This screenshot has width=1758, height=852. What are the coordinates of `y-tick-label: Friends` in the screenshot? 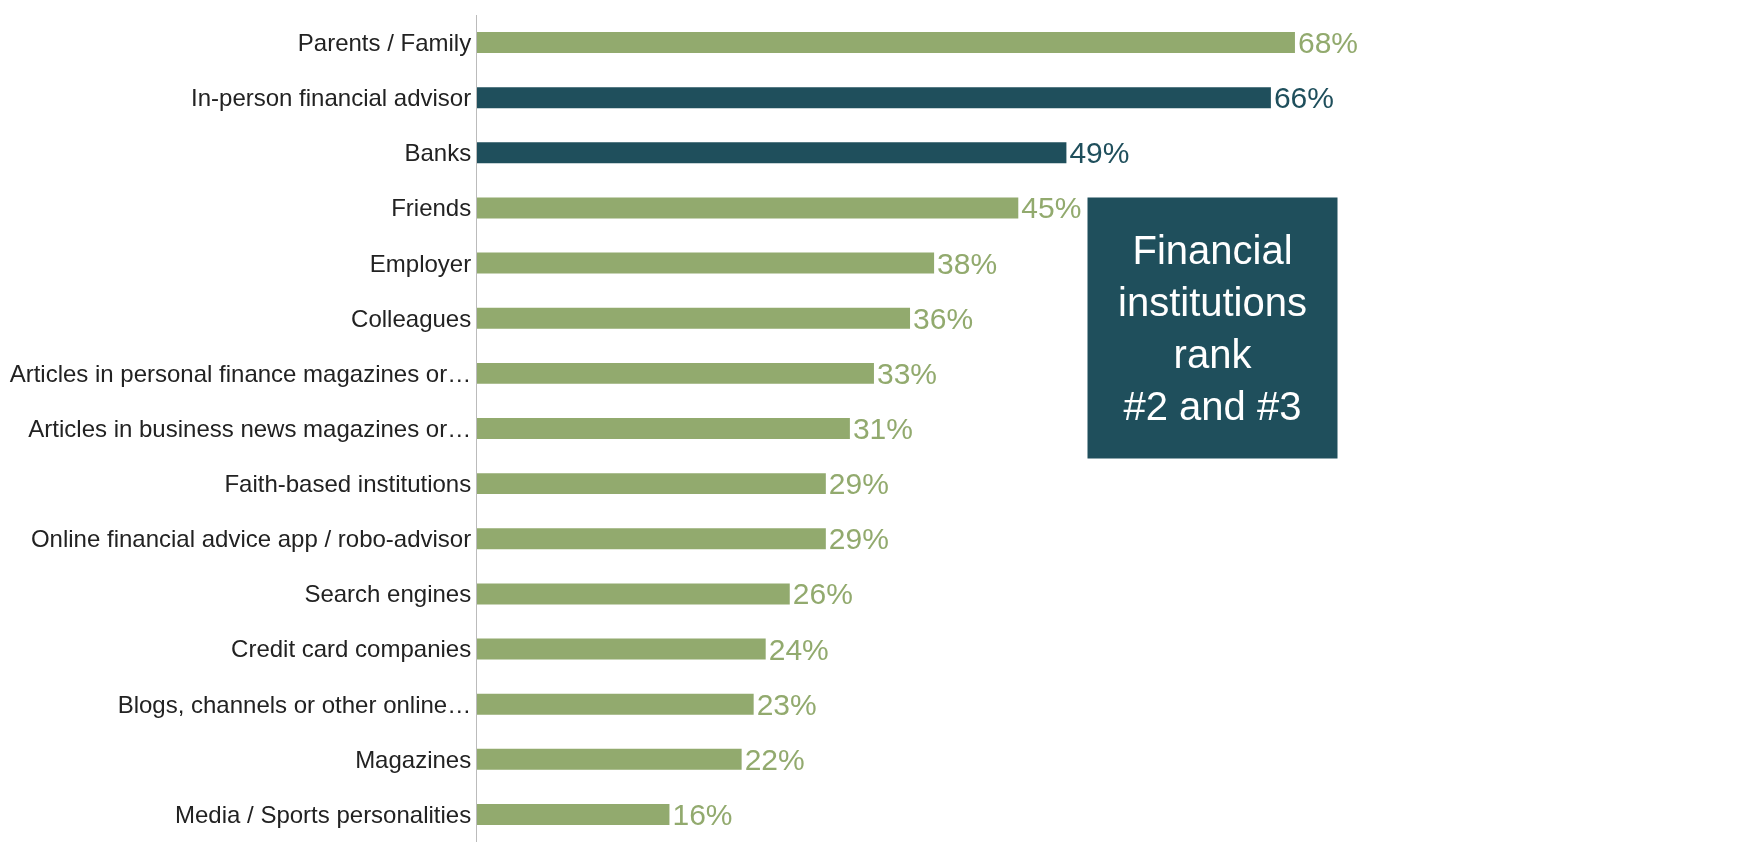 It's located at (431, 208).